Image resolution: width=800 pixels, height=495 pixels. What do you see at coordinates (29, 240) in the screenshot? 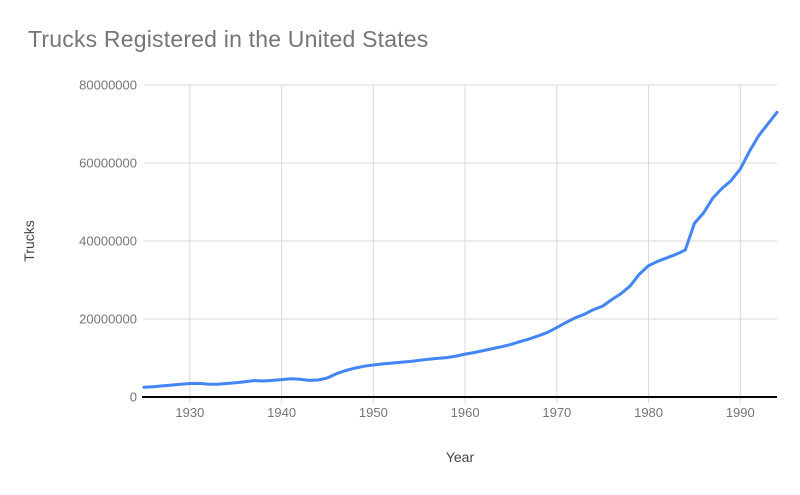
I see `y-axis-title: Trucks` at bounding box center [29, 240].